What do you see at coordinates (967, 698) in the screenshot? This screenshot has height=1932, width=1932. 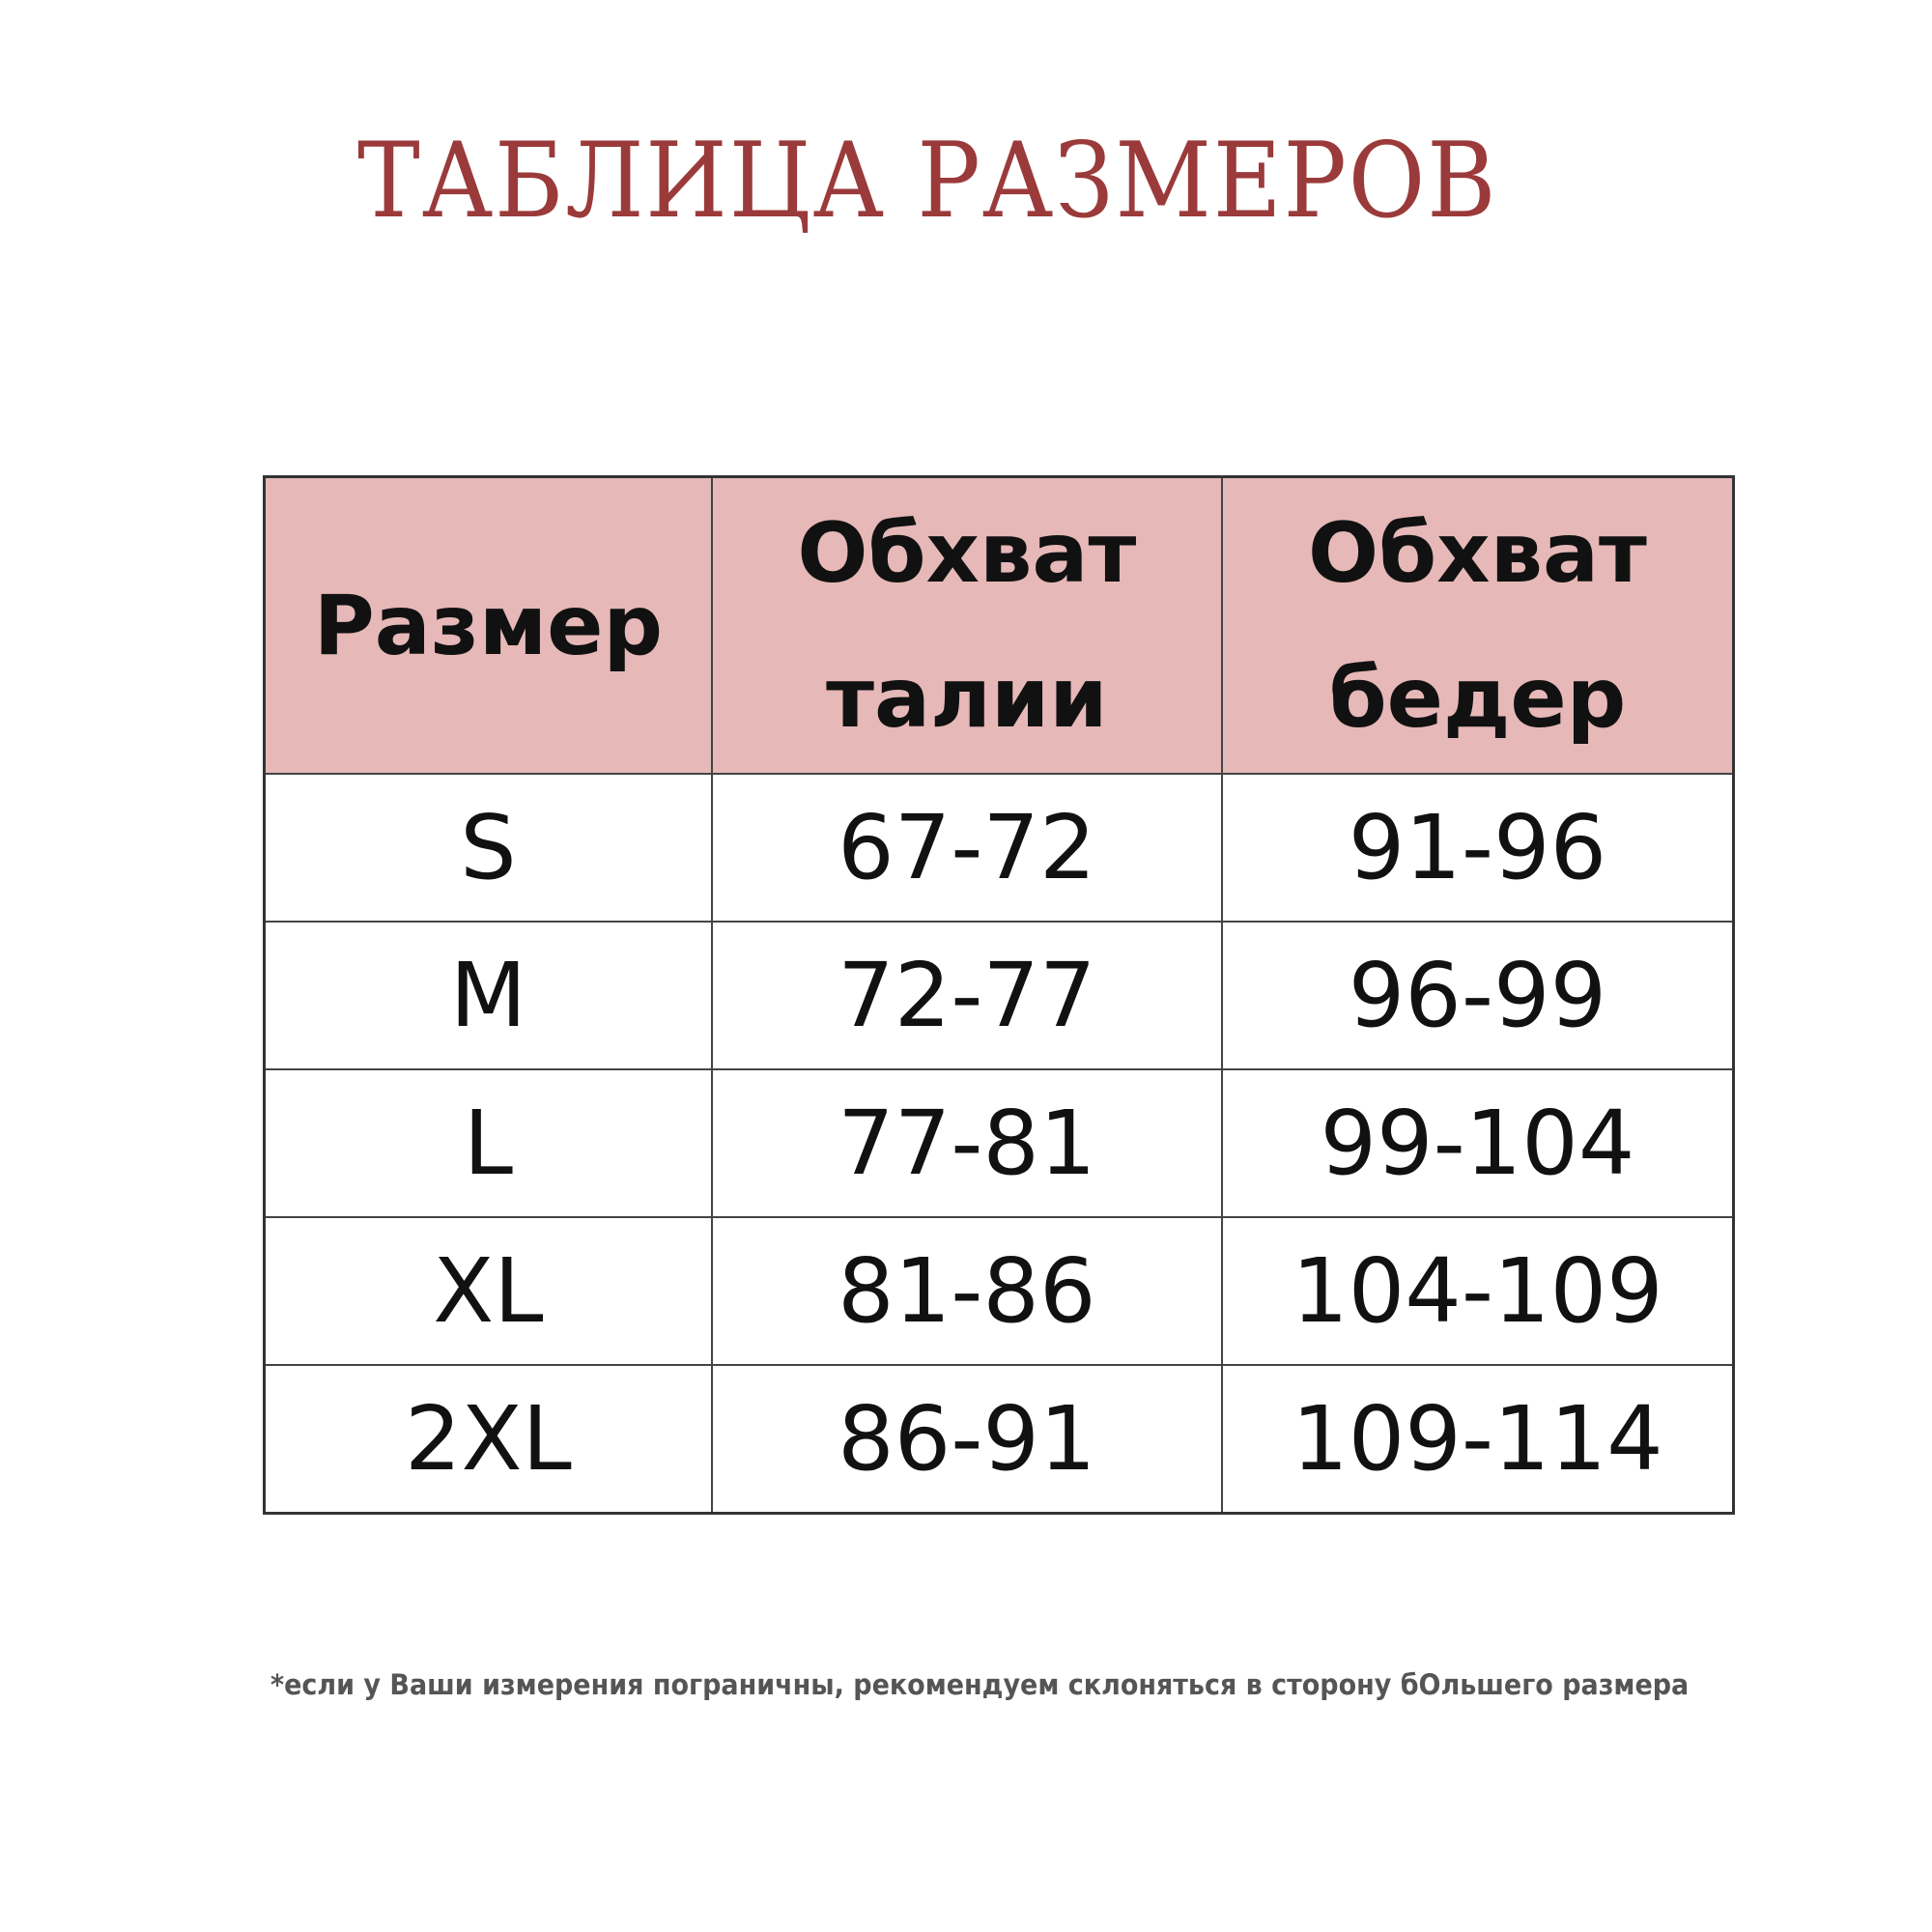 I see `header-waist-line2: талии` at bounding box center [967, 698].